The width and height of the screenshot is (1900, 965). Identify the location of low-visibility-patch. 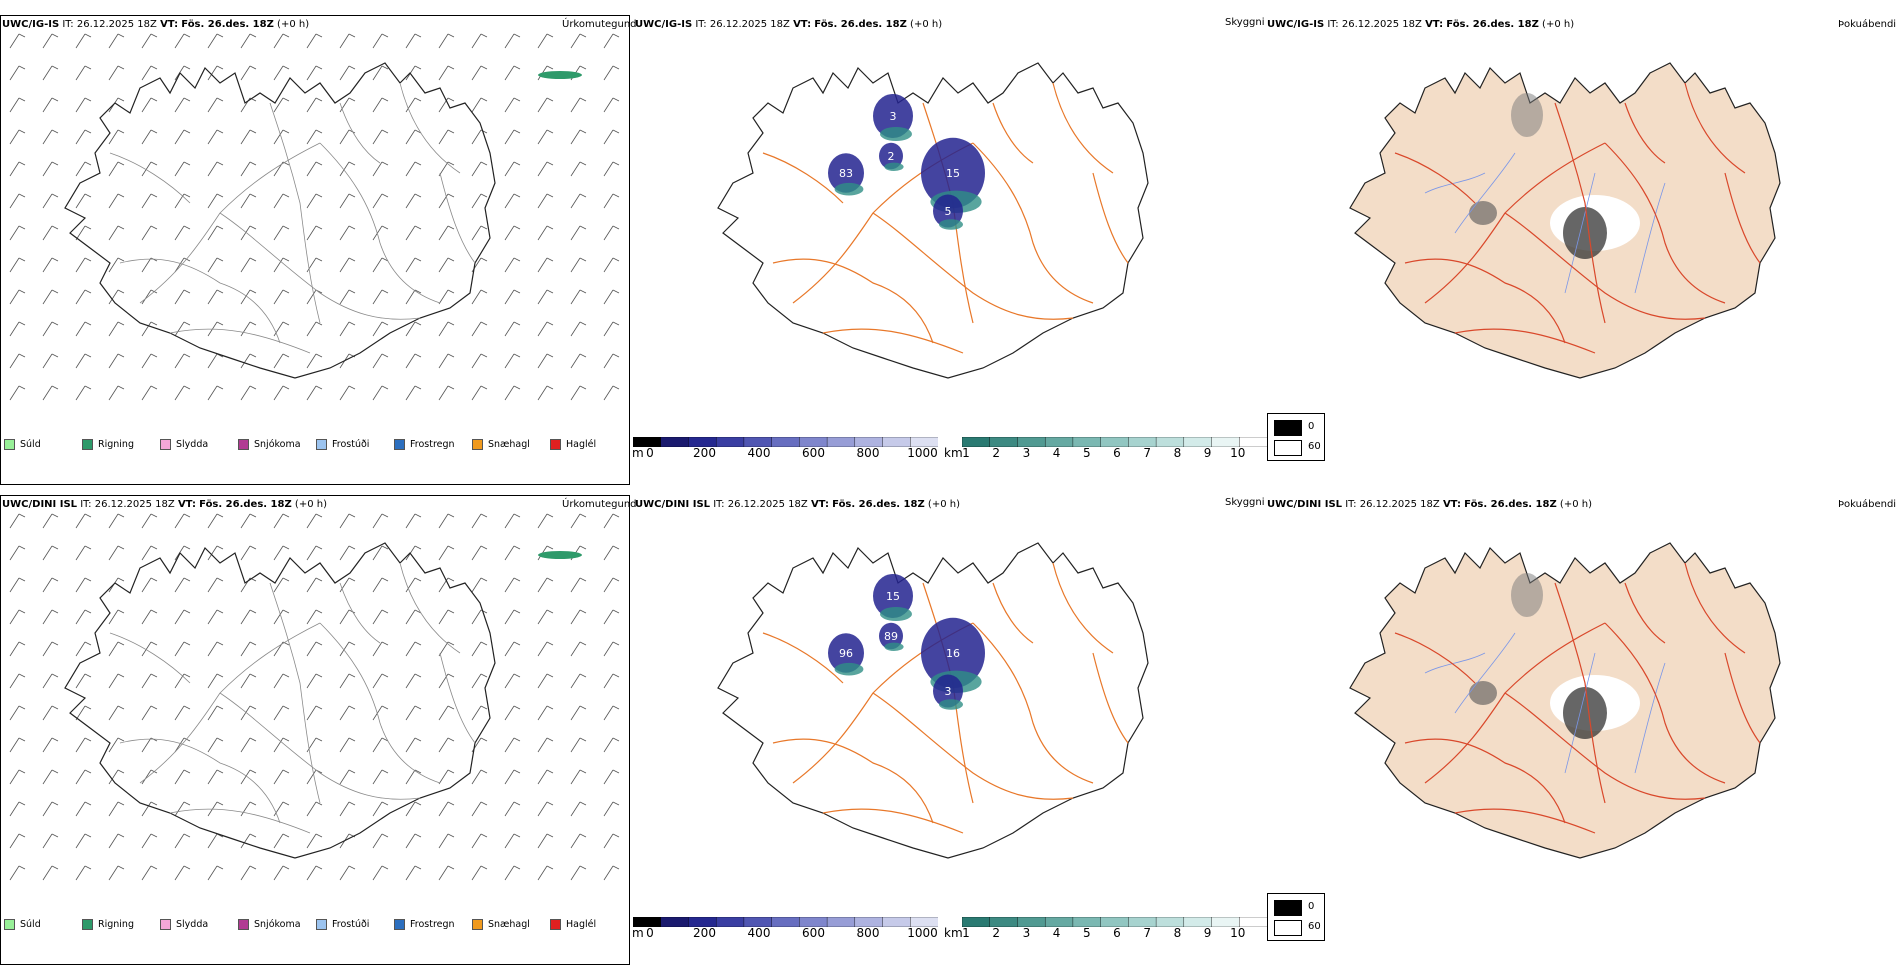
(894, 166).